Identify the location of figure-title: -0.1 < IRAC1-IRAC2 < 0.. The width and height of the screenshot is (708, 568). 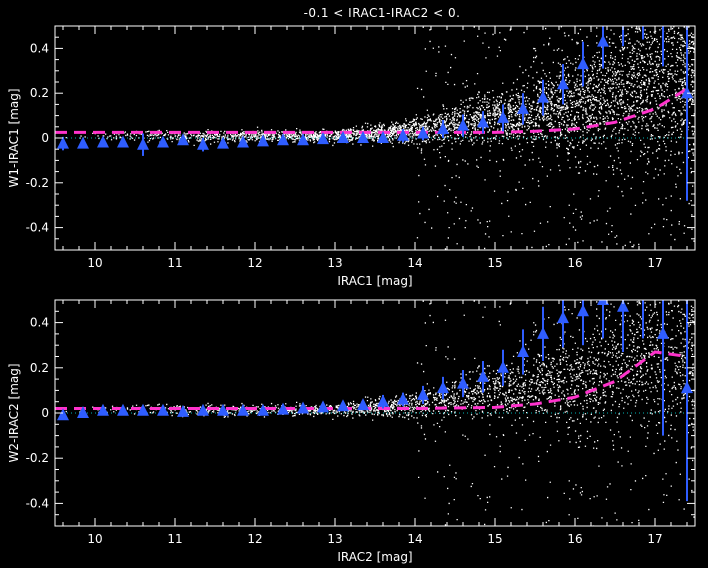
(382, 13).